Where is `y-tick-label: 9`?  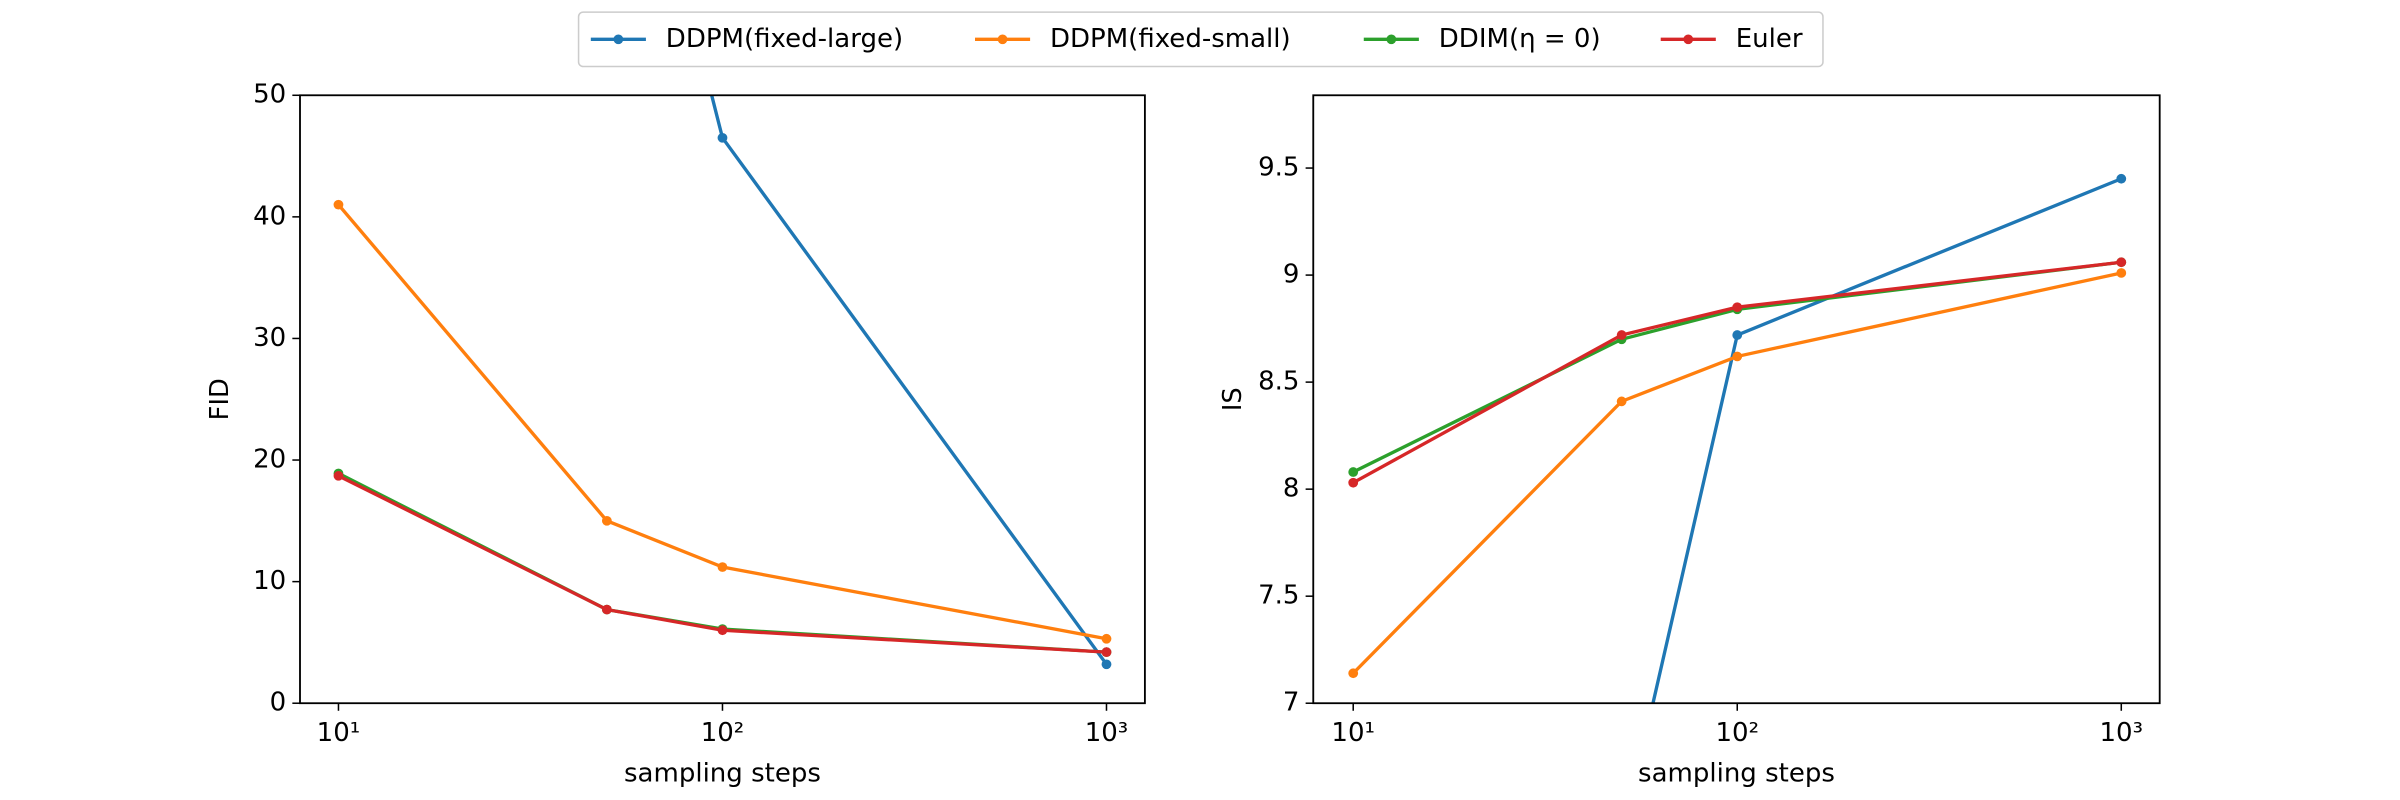 y-tick-label: 9 is located at coordinates (1291, 275).